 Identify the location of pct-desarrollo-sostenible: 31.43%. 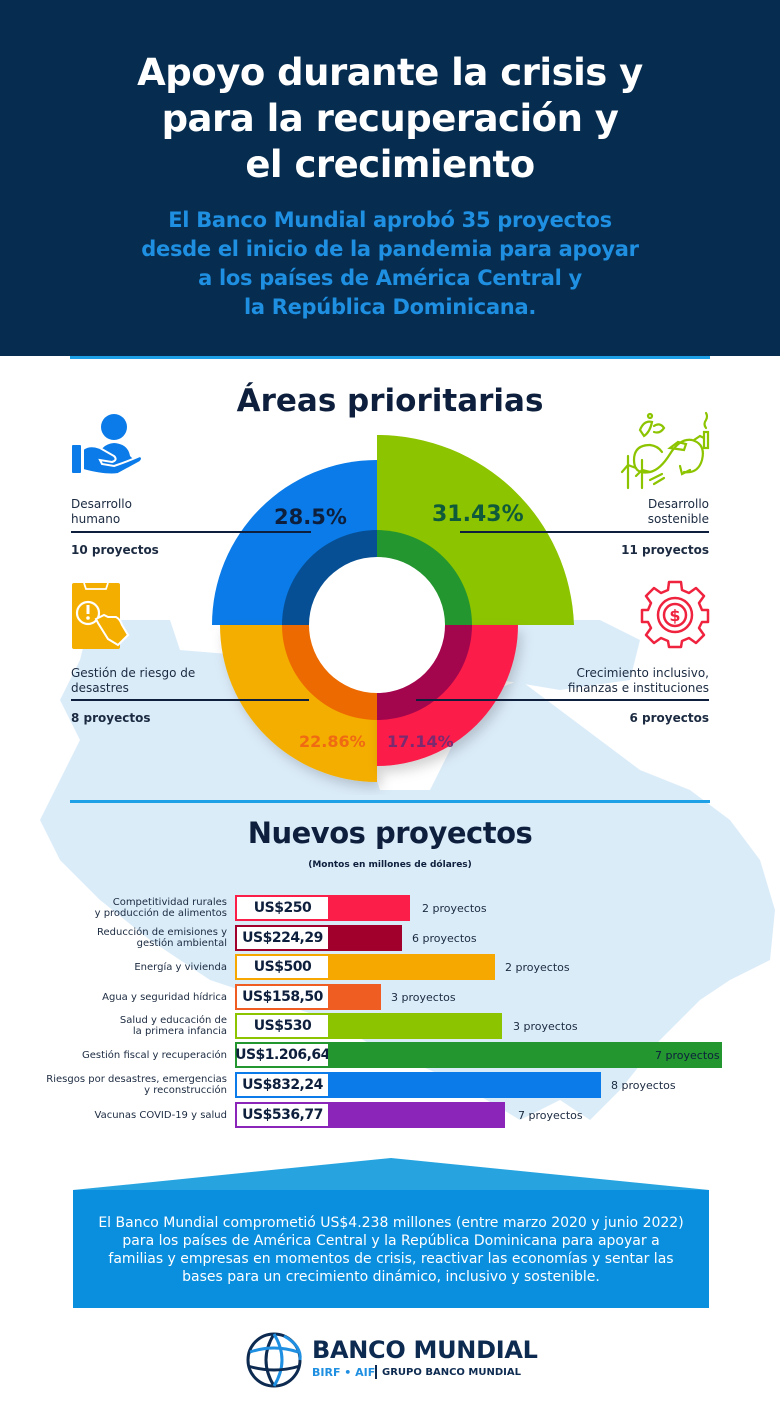
(478, 514).